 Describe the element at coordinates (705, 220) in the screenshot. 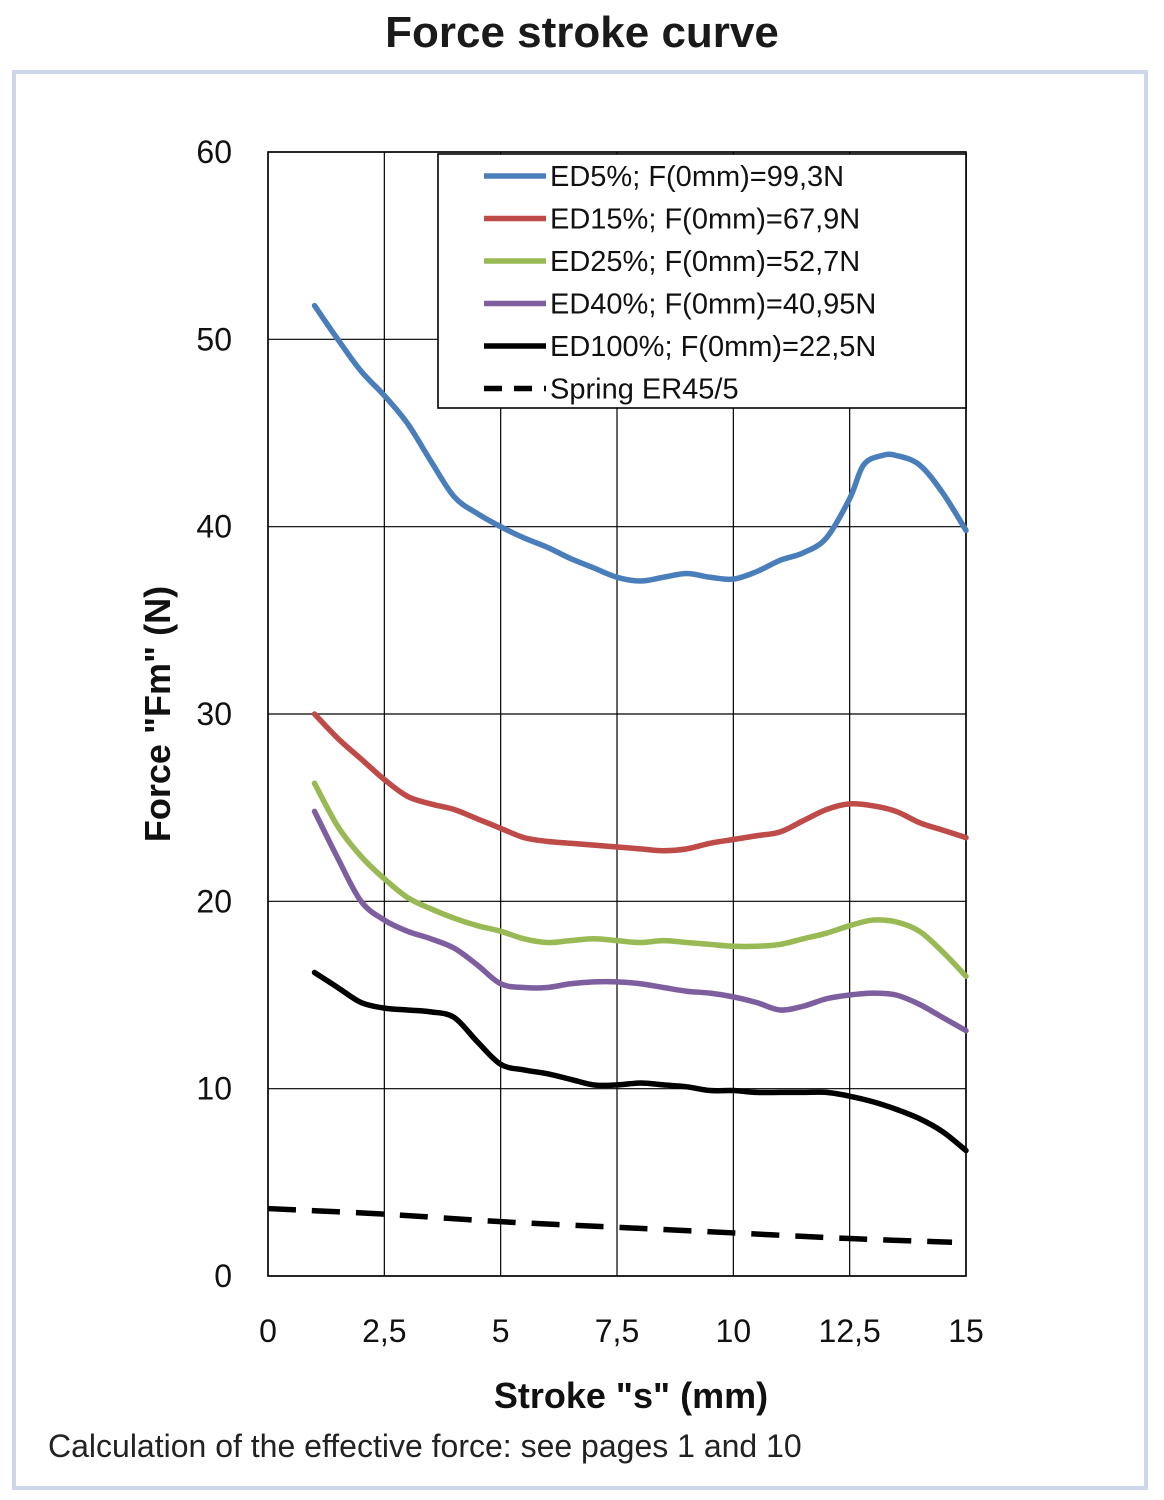

I see `legend-label: ED15%; F(0mm)=67,9N` at that location.